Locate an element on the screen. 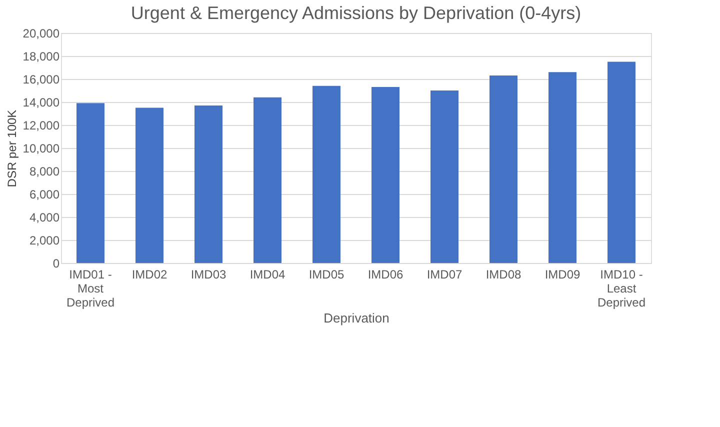  x-tick-label: IMD03 is located at coordinates (208, 275).